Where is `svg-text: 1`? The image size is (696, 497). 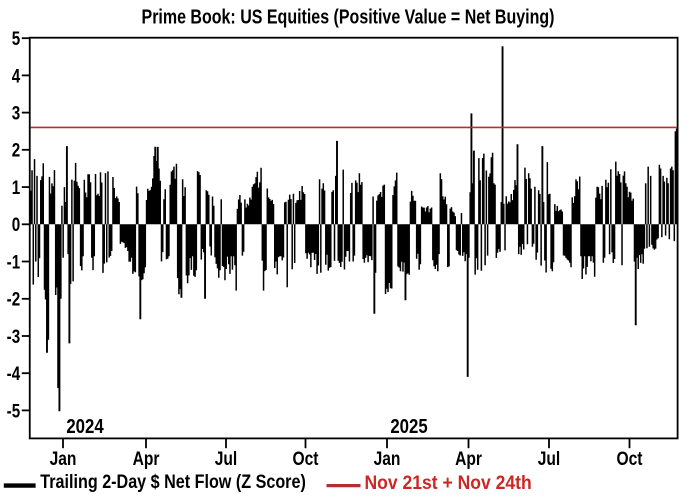 svg-text: 1 is located at coordinates (16, 187).